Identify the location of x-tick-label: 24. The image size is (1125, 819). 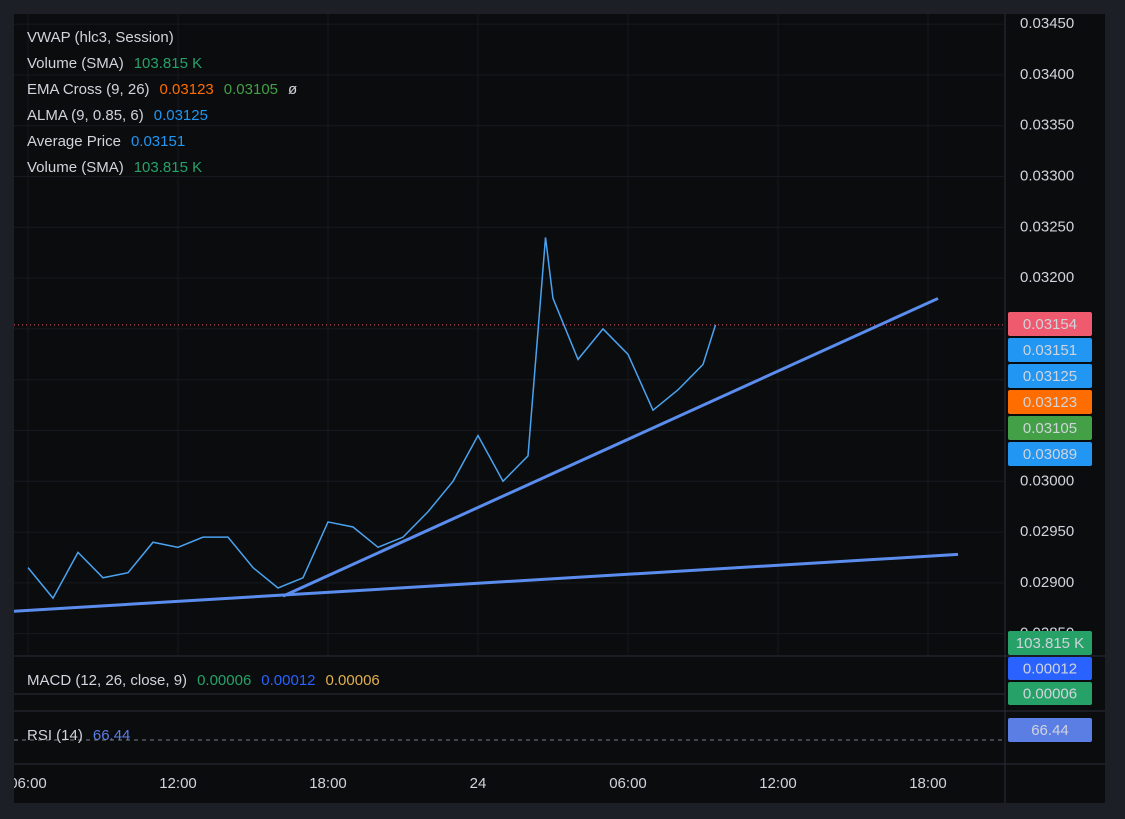
(478, 783).